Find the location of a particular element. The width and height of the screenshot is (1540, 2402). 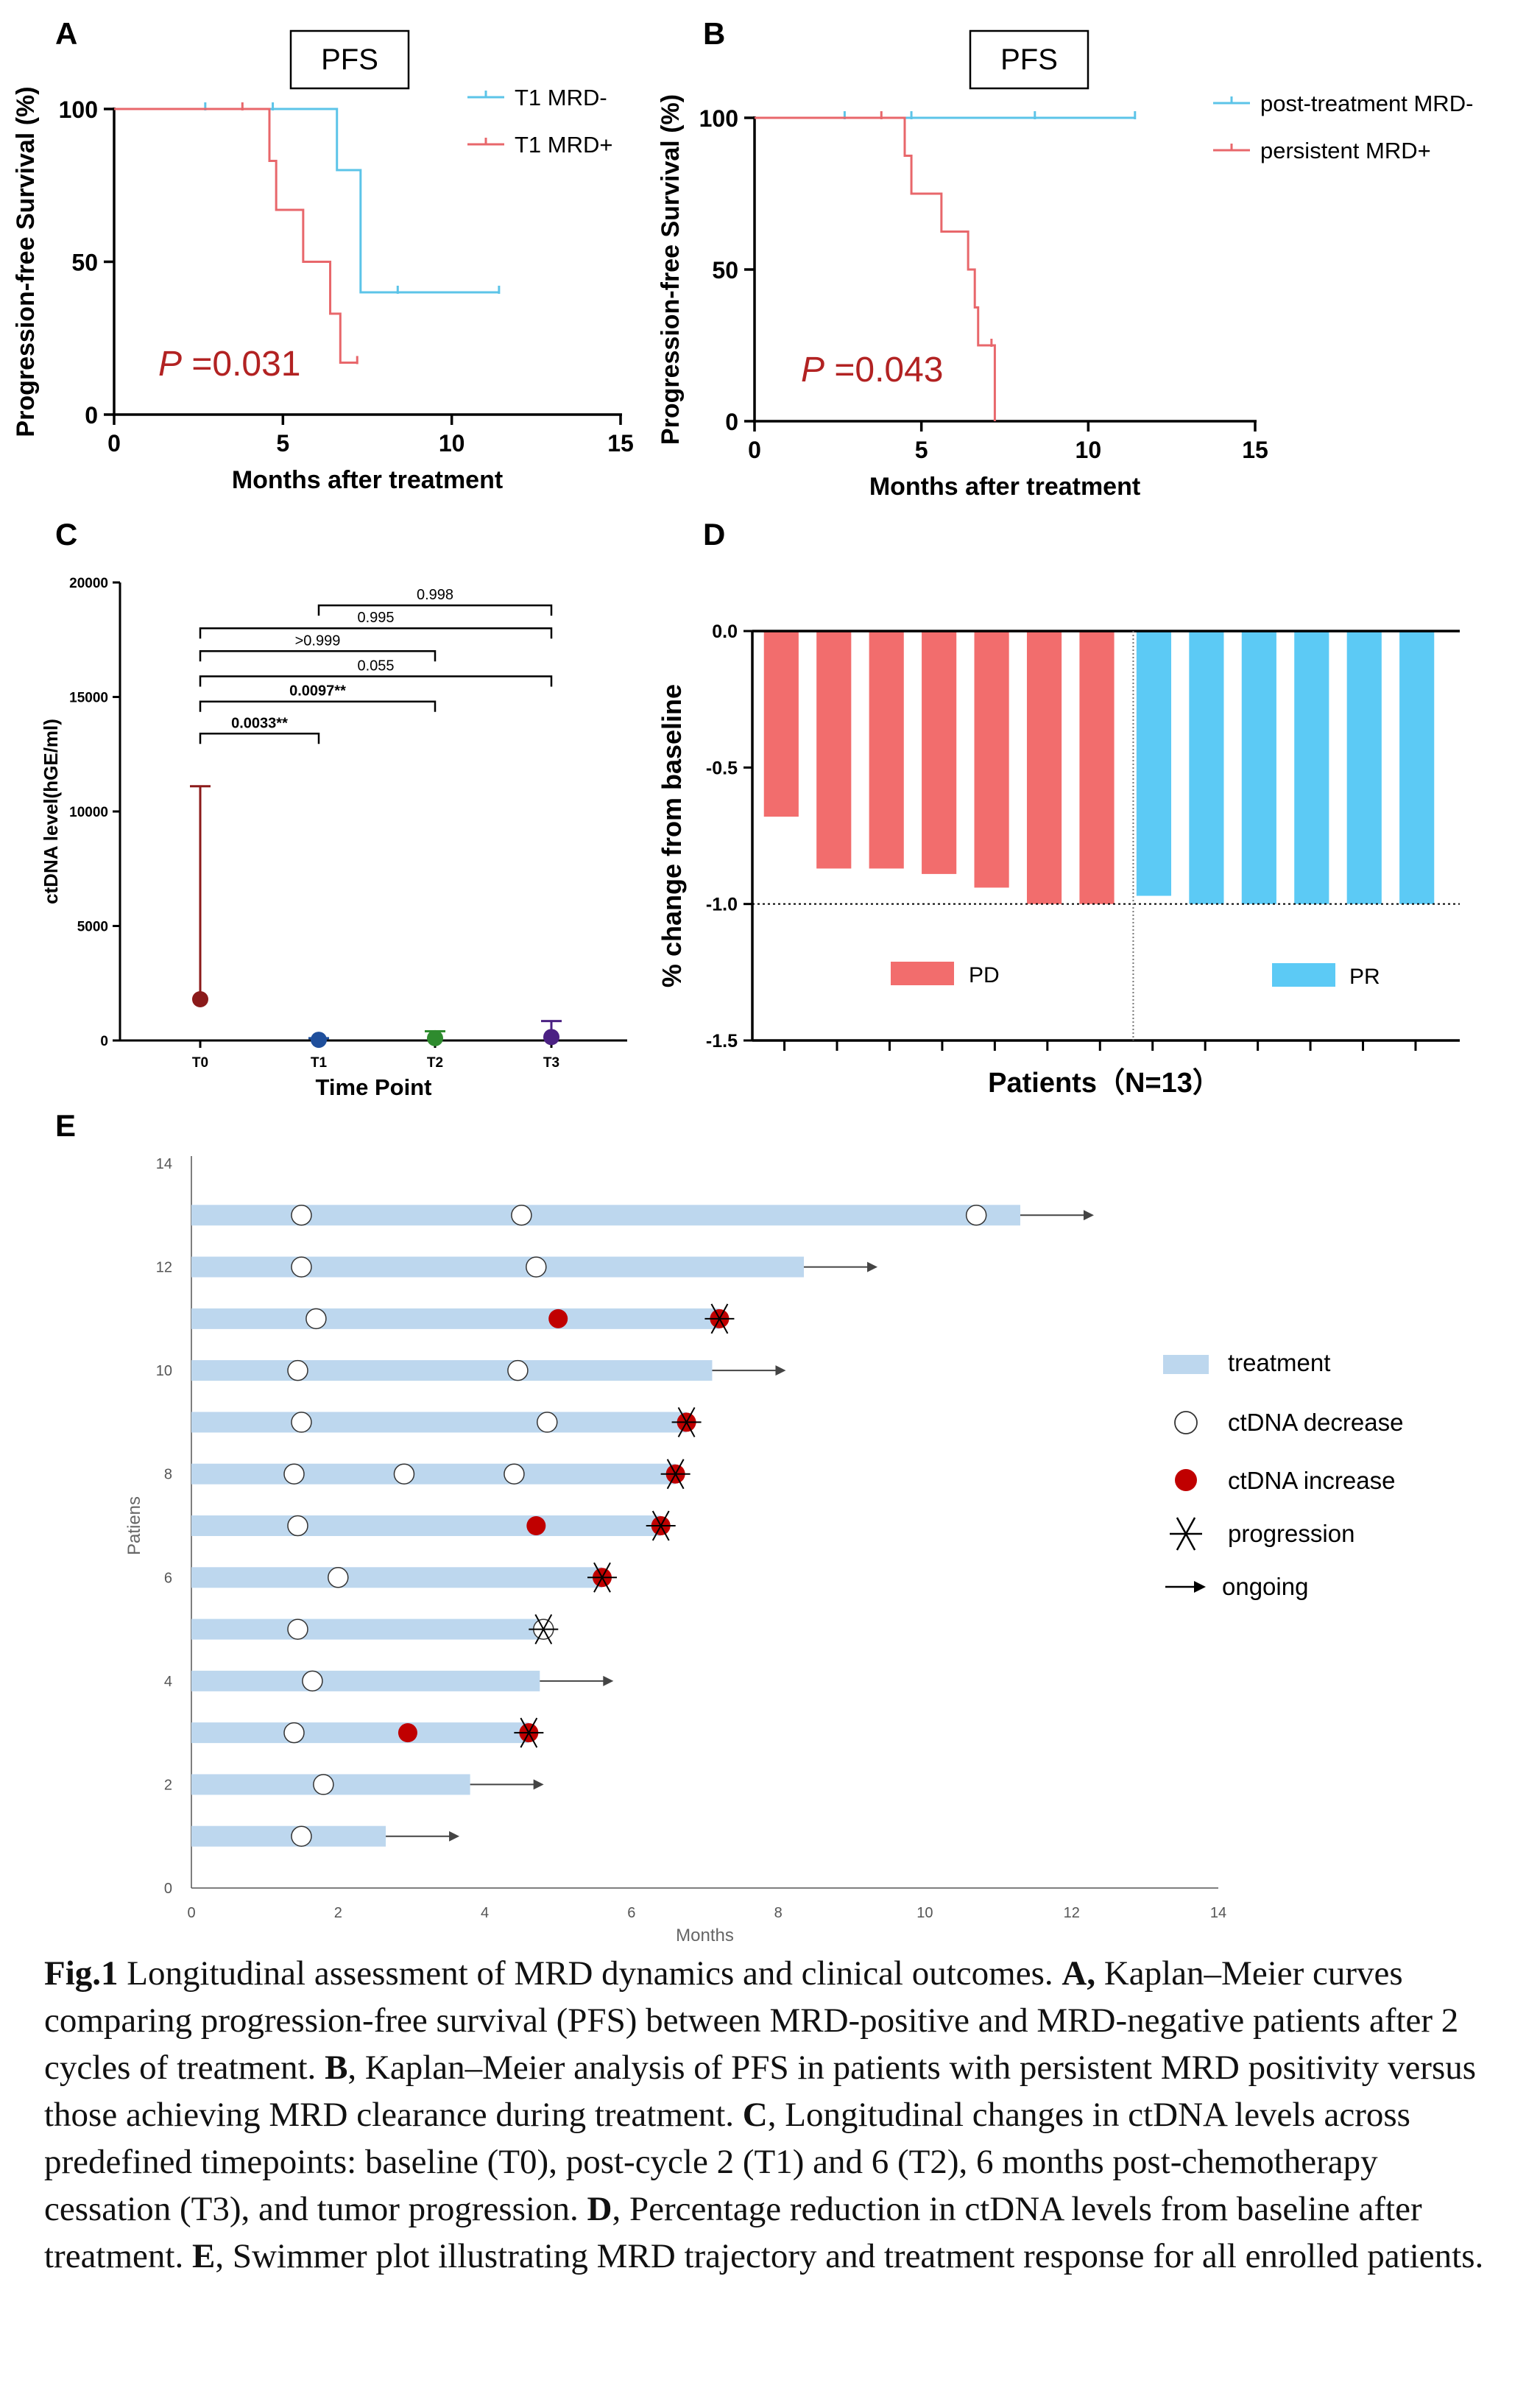

y-tick-label: 10 is located at coordinates (164, 1371).